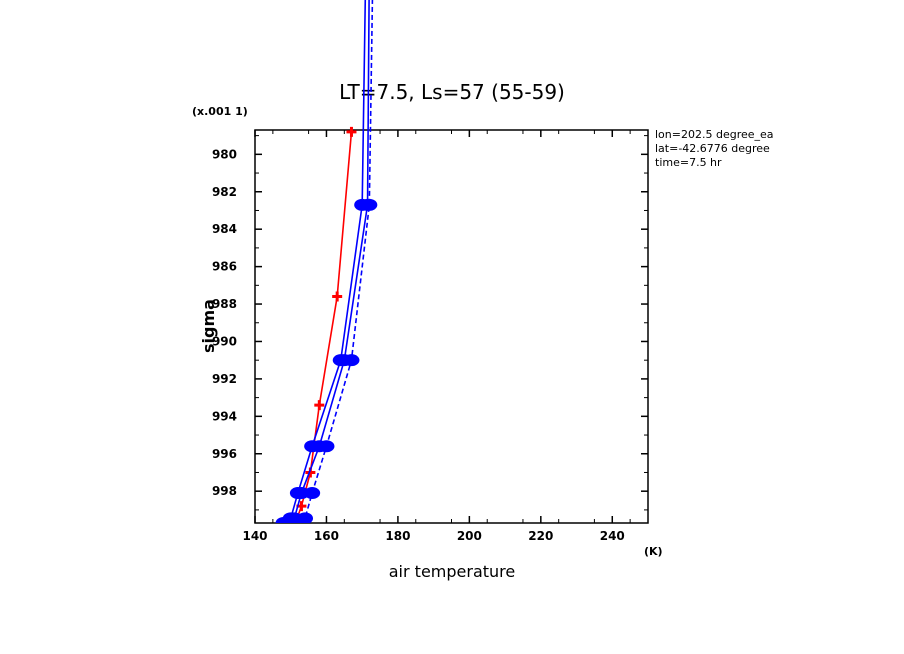  Describe the element at coordinates (397, 536) in the screenshot. I see `x-tick-label: 180` at that location.